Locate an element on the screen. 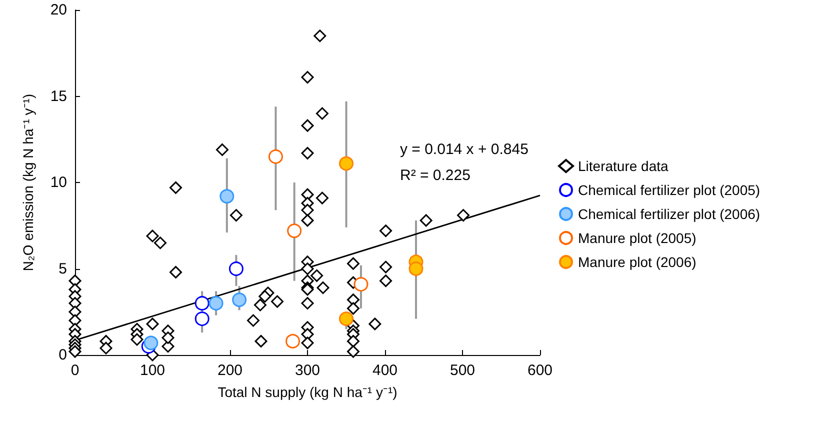 The width and height of the screenshot is (838, 428). y-tick-label: 10 is located at coordinates (58, 182).